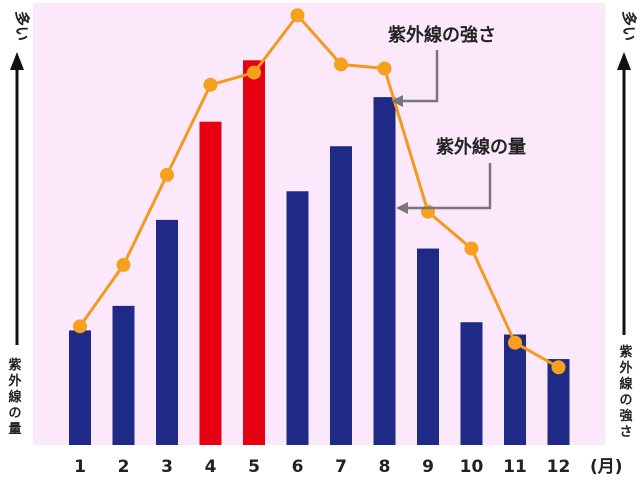 The width and height of the screenshot is (640, 480). Describe the element at coordinates (515, 467) in the screenshot. I see `x-tick-label-11: 11` at that location.